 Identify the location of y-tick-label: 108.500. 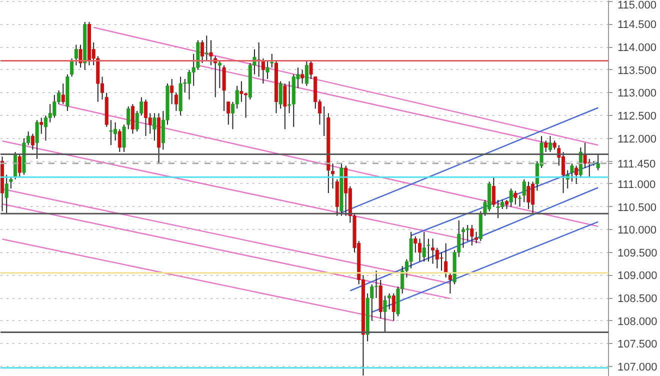
(638, 299).